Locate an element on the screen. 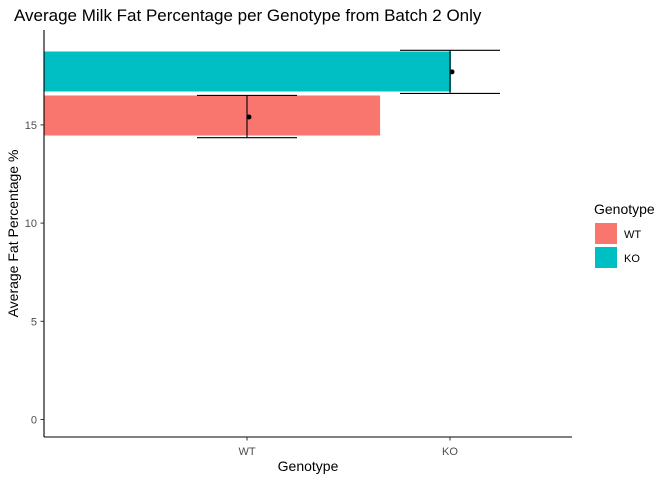 The width and height of the screenshot is (672, 480). y-tick-label: 15 is located at coordinates (31, 126).